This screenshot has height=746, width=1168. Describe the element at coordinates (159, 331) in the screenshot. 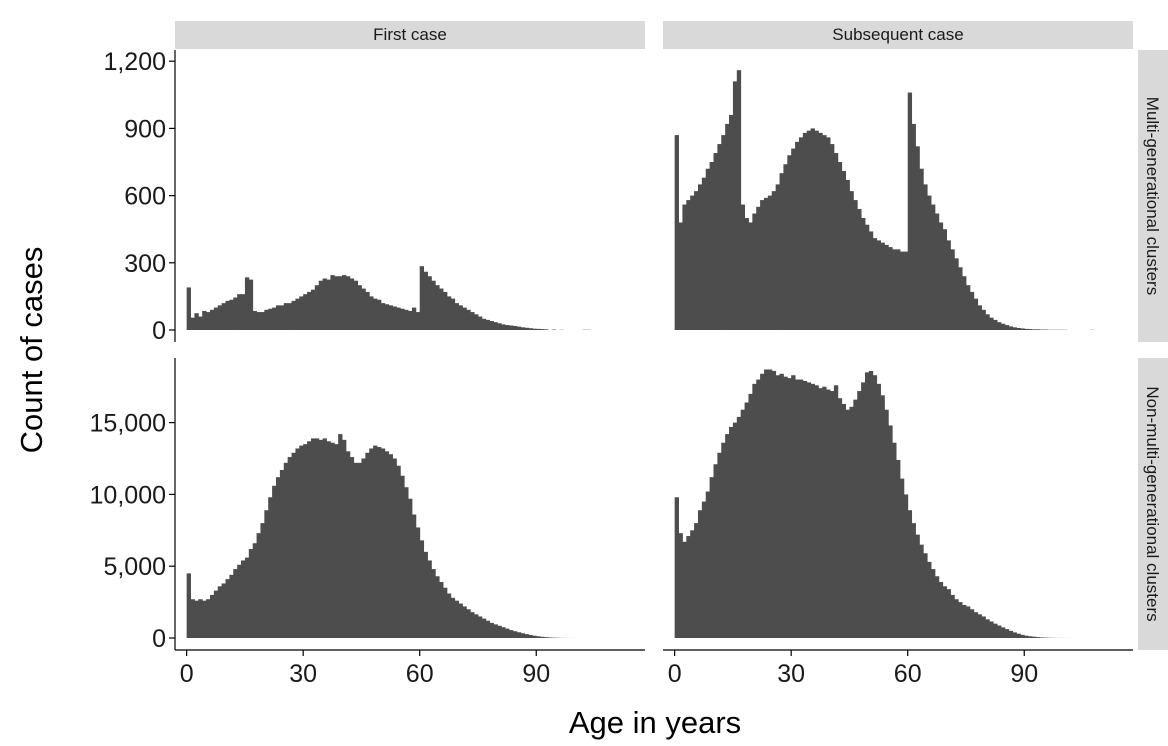

I see `y-tick-label: 0` at that location.